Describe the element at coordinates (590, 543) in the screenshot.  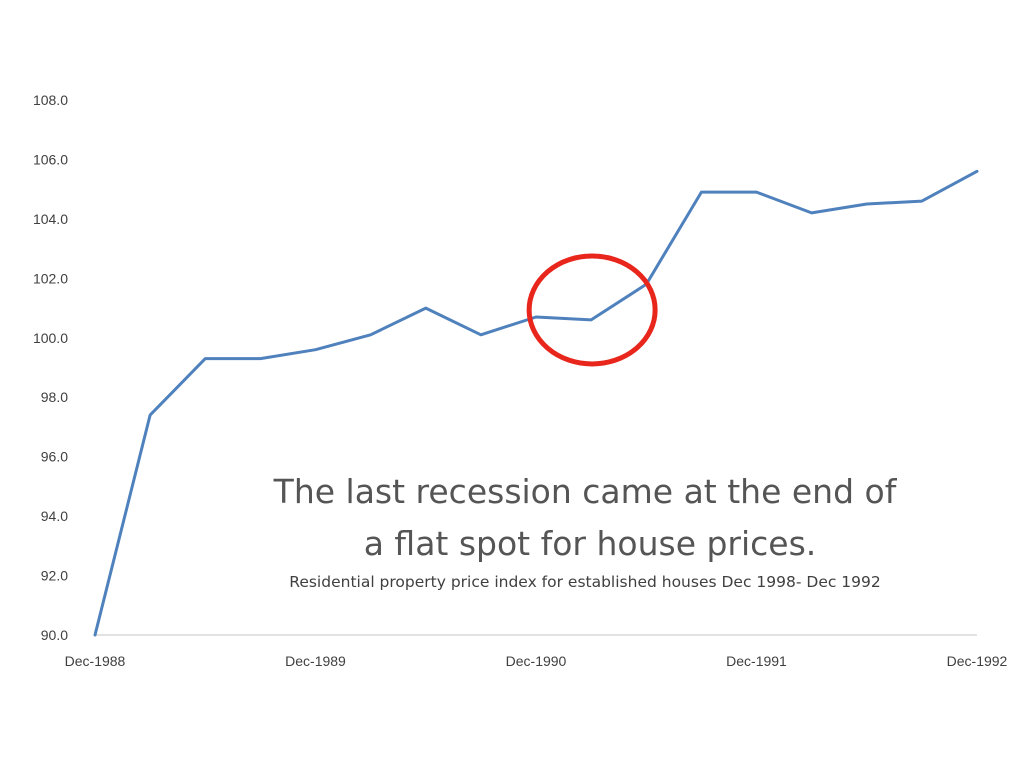
I see `headline-line-2: a flat spot for house prices.` at that location.